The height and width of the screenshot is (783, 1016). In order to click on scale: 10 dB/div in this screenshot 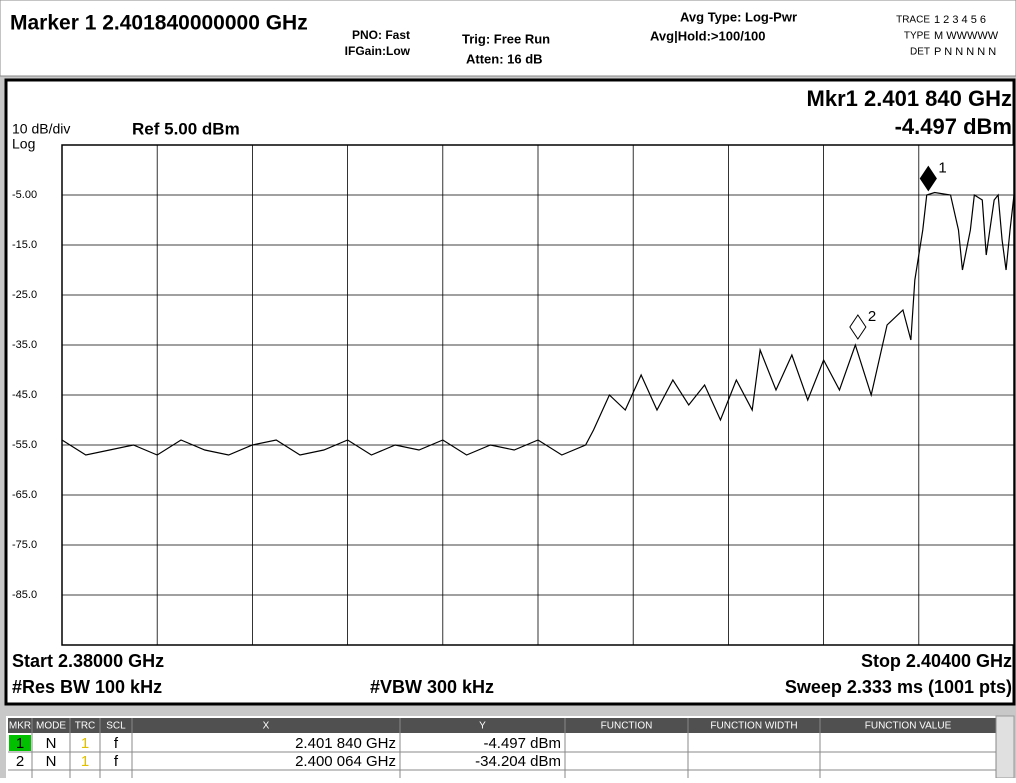, I will do `click(41, 129)`.